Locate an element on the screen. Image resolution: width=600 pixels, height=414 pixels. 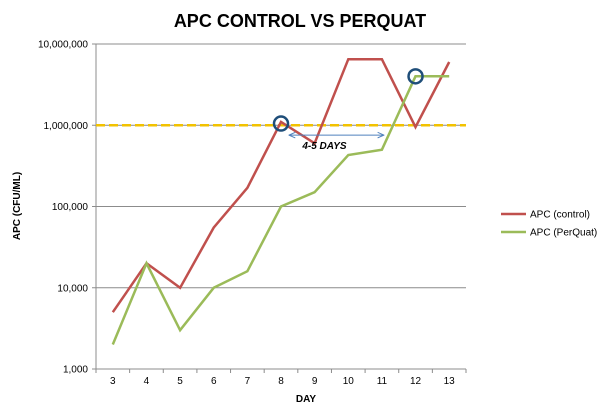
legend-label: APC (control) is located at coordinates (560, 215).